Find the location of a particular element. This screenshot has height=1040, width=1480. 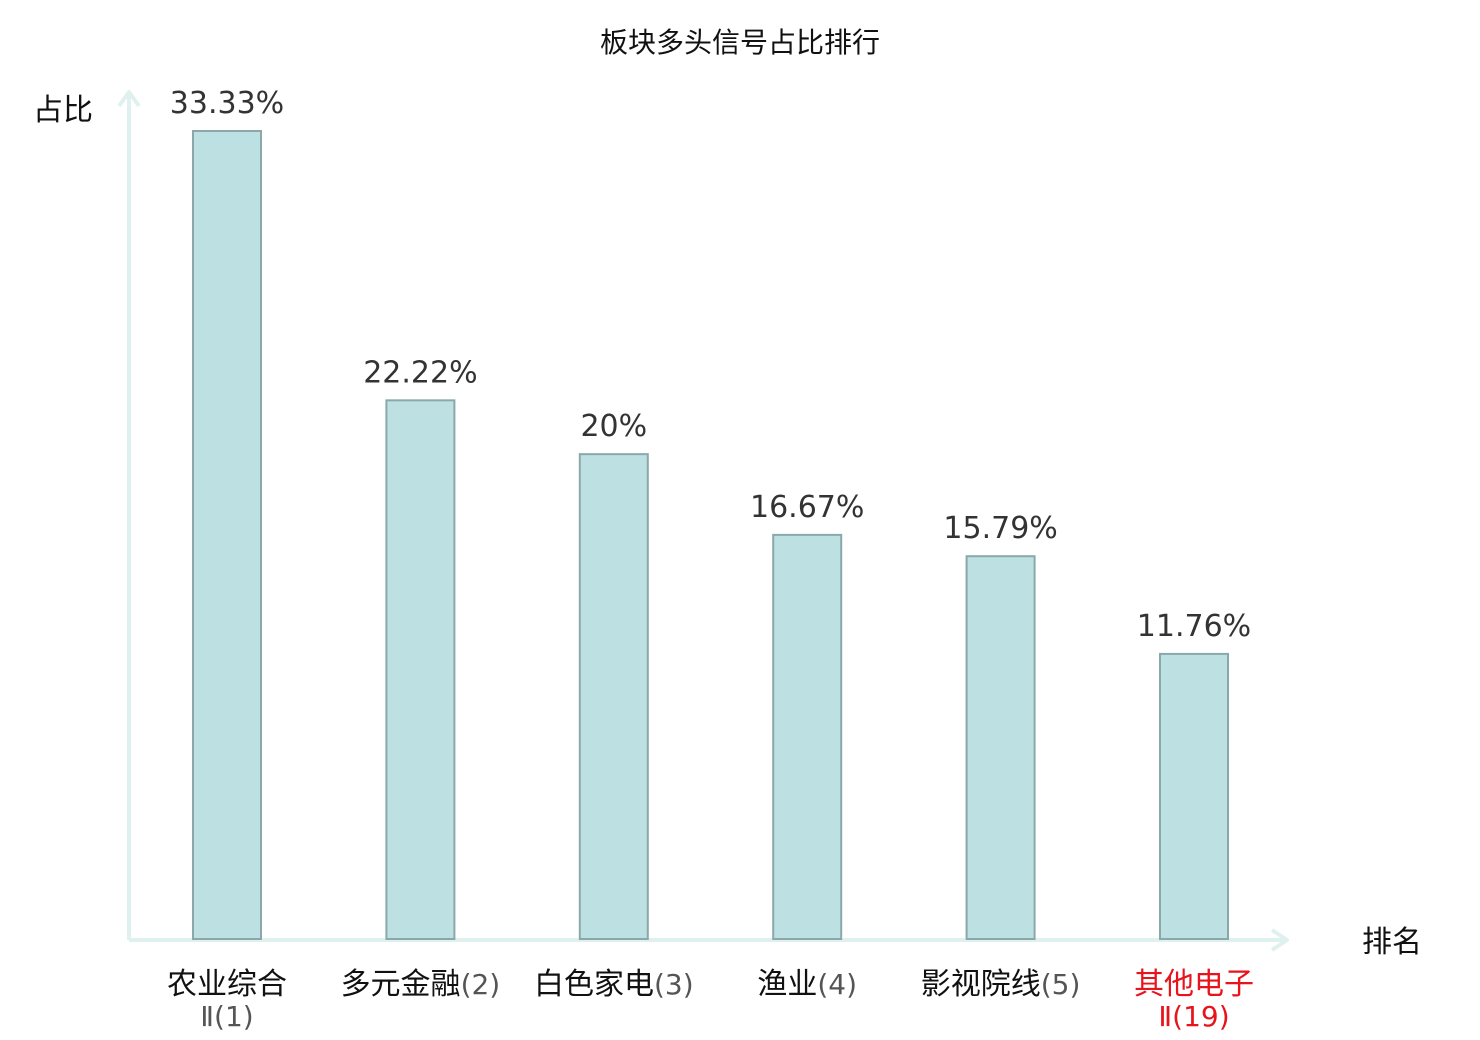

x-axis is located at coordinates (709, 940).